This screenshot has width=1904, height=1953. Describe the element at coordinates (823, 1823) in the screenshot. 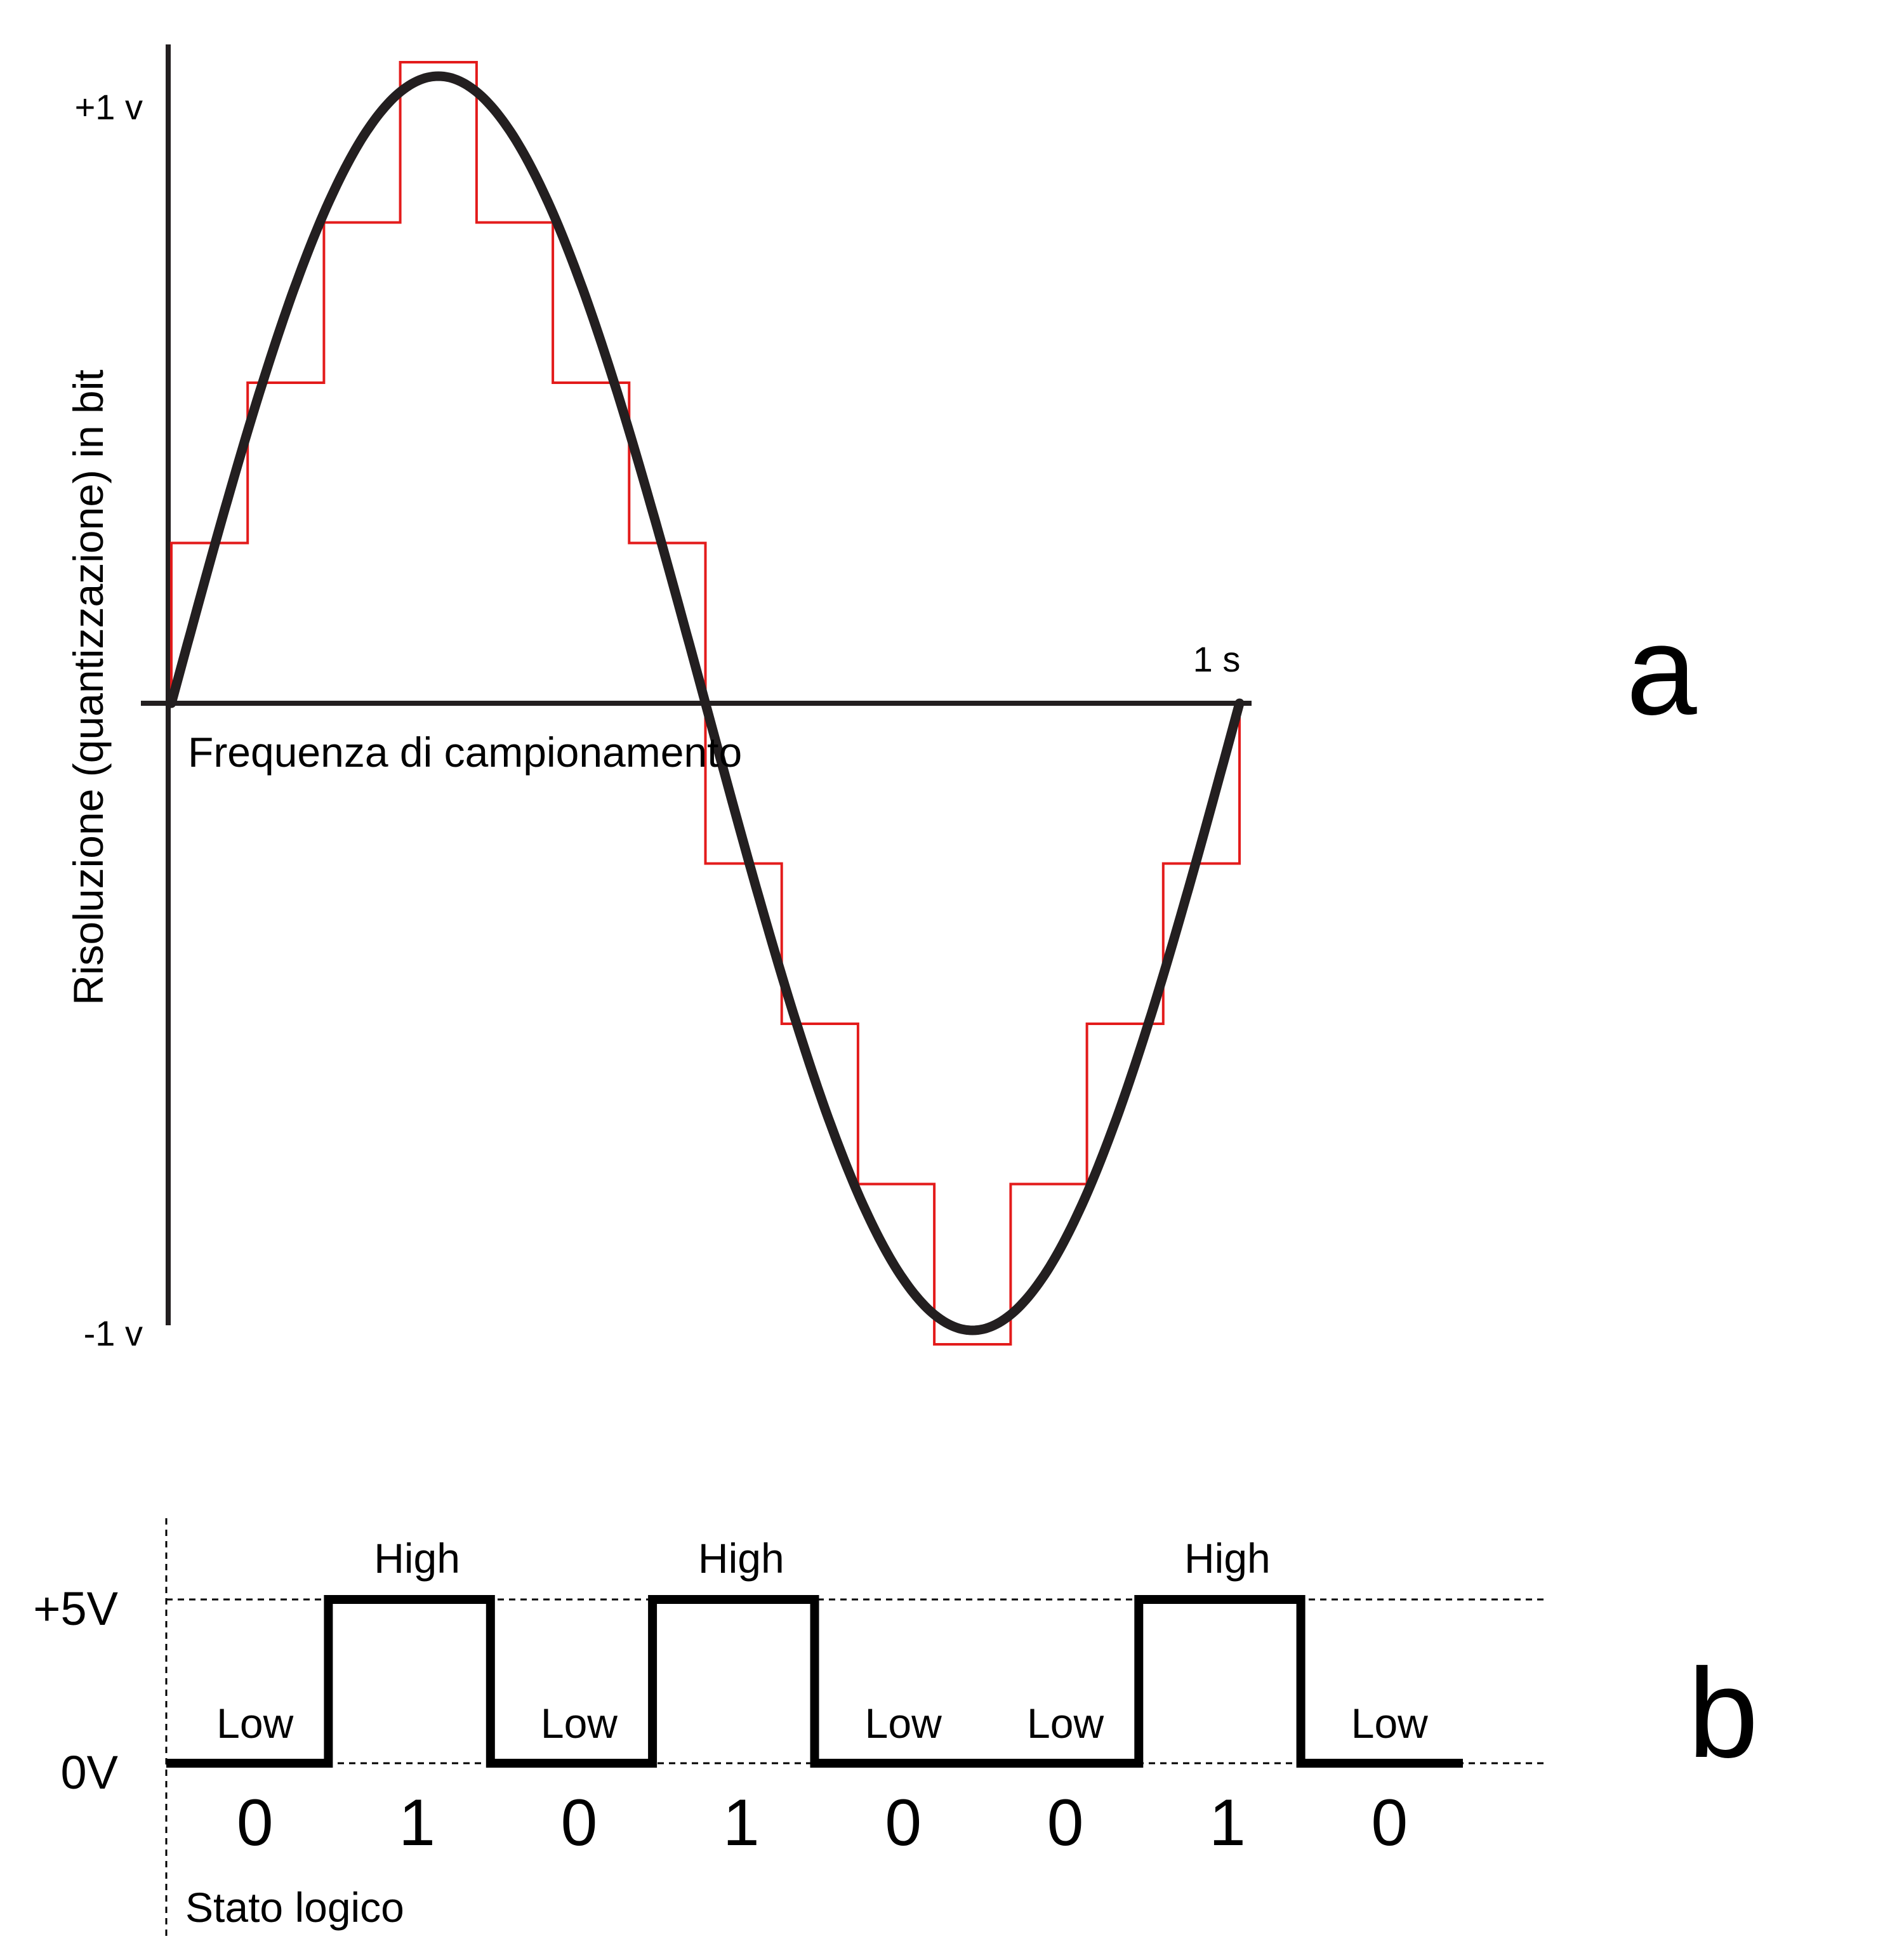

I see `bit-labels: 0 1 0 1 0 0 1 0` at that location.